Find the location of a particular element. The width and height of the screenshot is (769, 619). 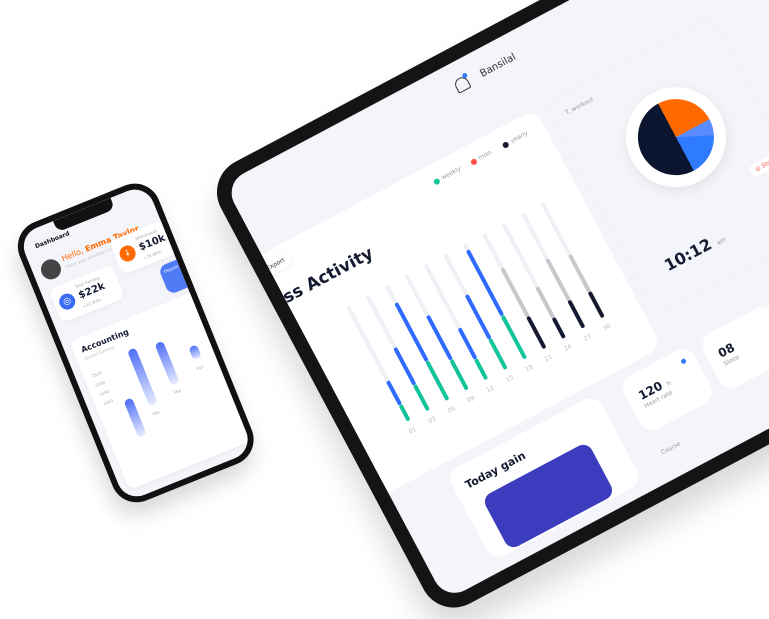

legend-mon: mon. is located at coordinates (481, 157).